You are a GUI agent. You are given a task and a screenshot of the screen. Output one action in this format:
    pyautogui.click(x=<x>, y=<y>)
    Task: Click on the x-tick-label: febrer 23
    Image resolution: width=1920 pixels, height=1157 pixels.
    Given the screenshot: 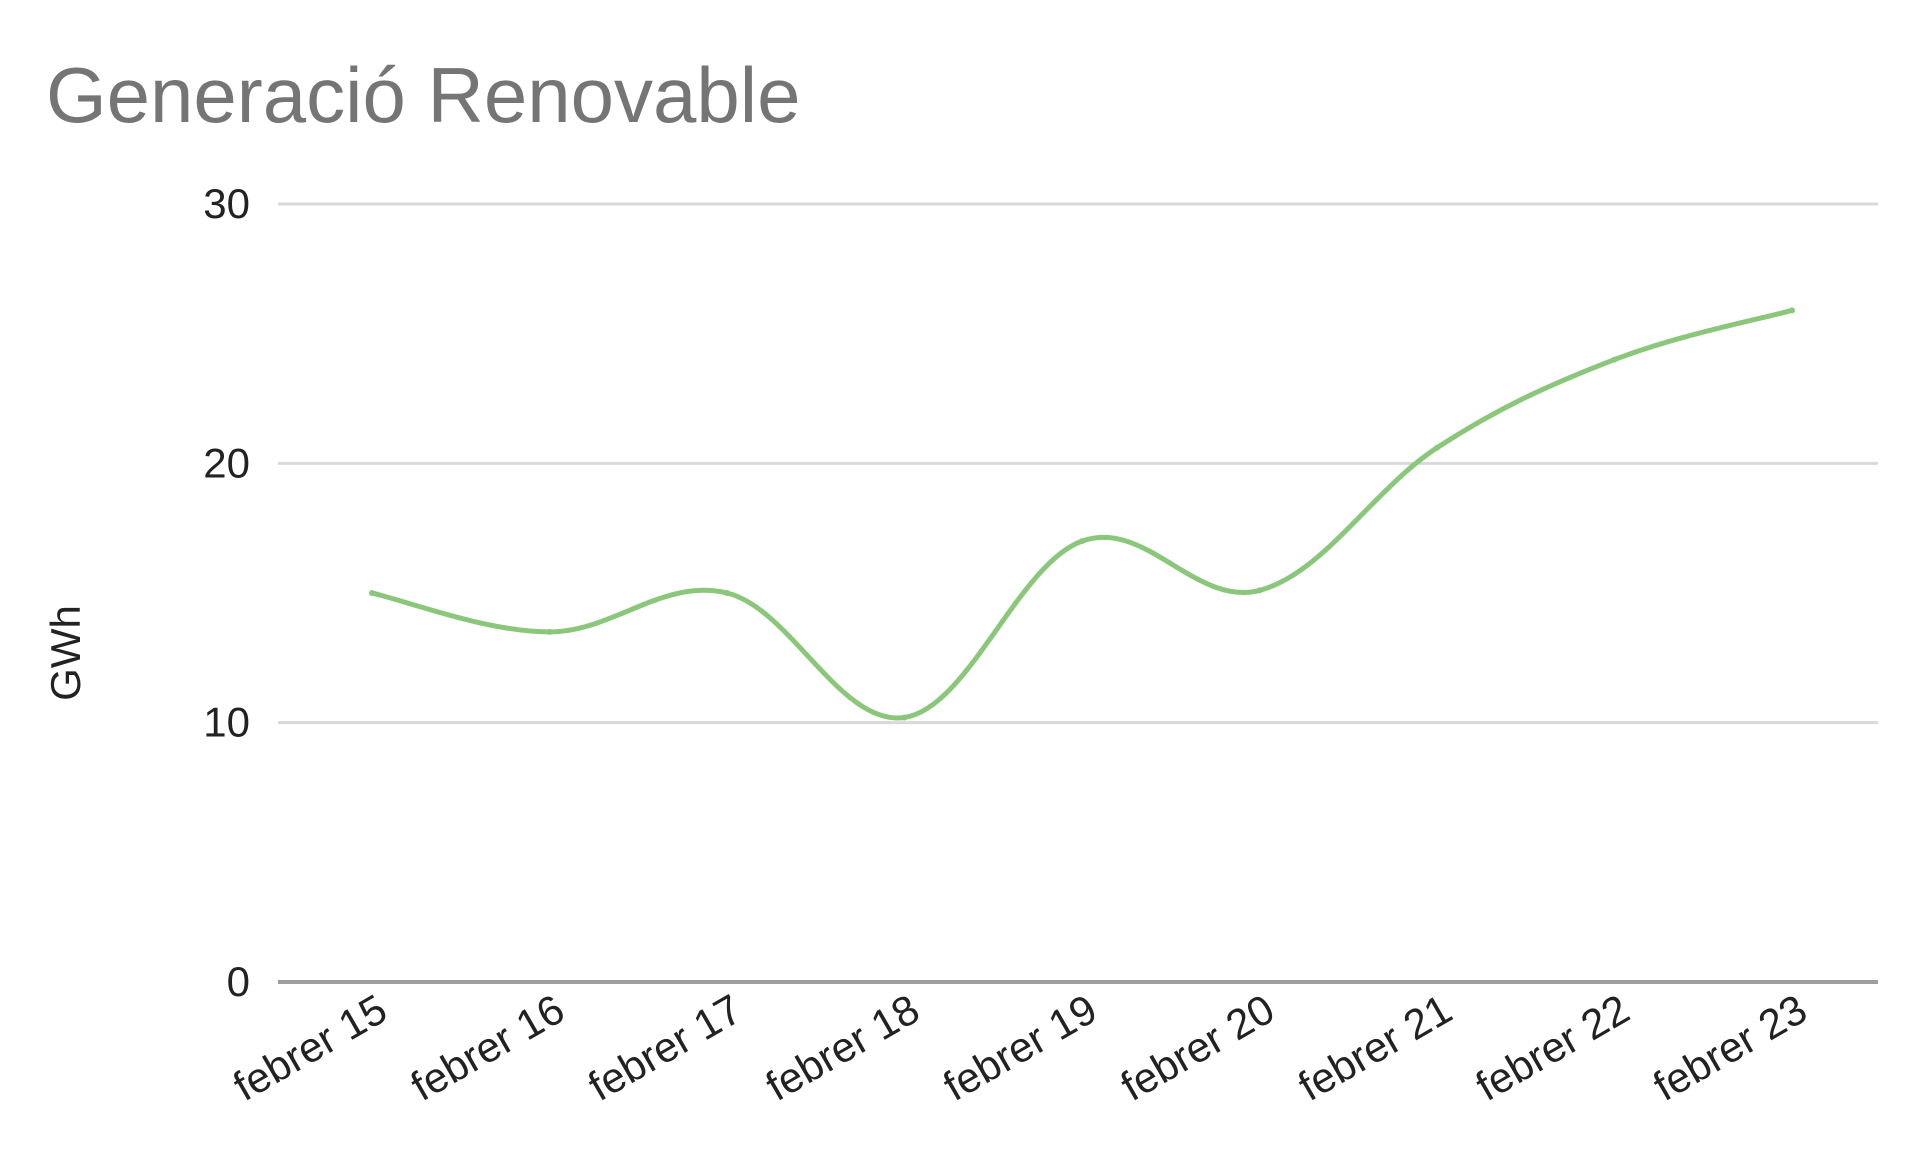 What is the action you would take?
    pyautogui.click(x=1729, y=1047)
    